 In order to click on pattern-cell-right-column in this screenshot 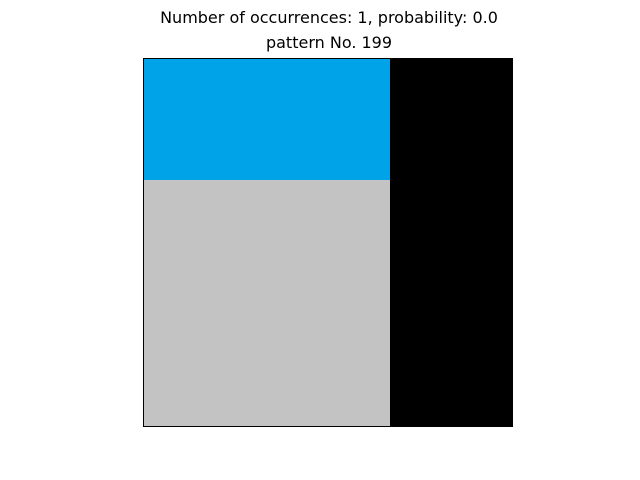, I will do `click(451, 242)`.